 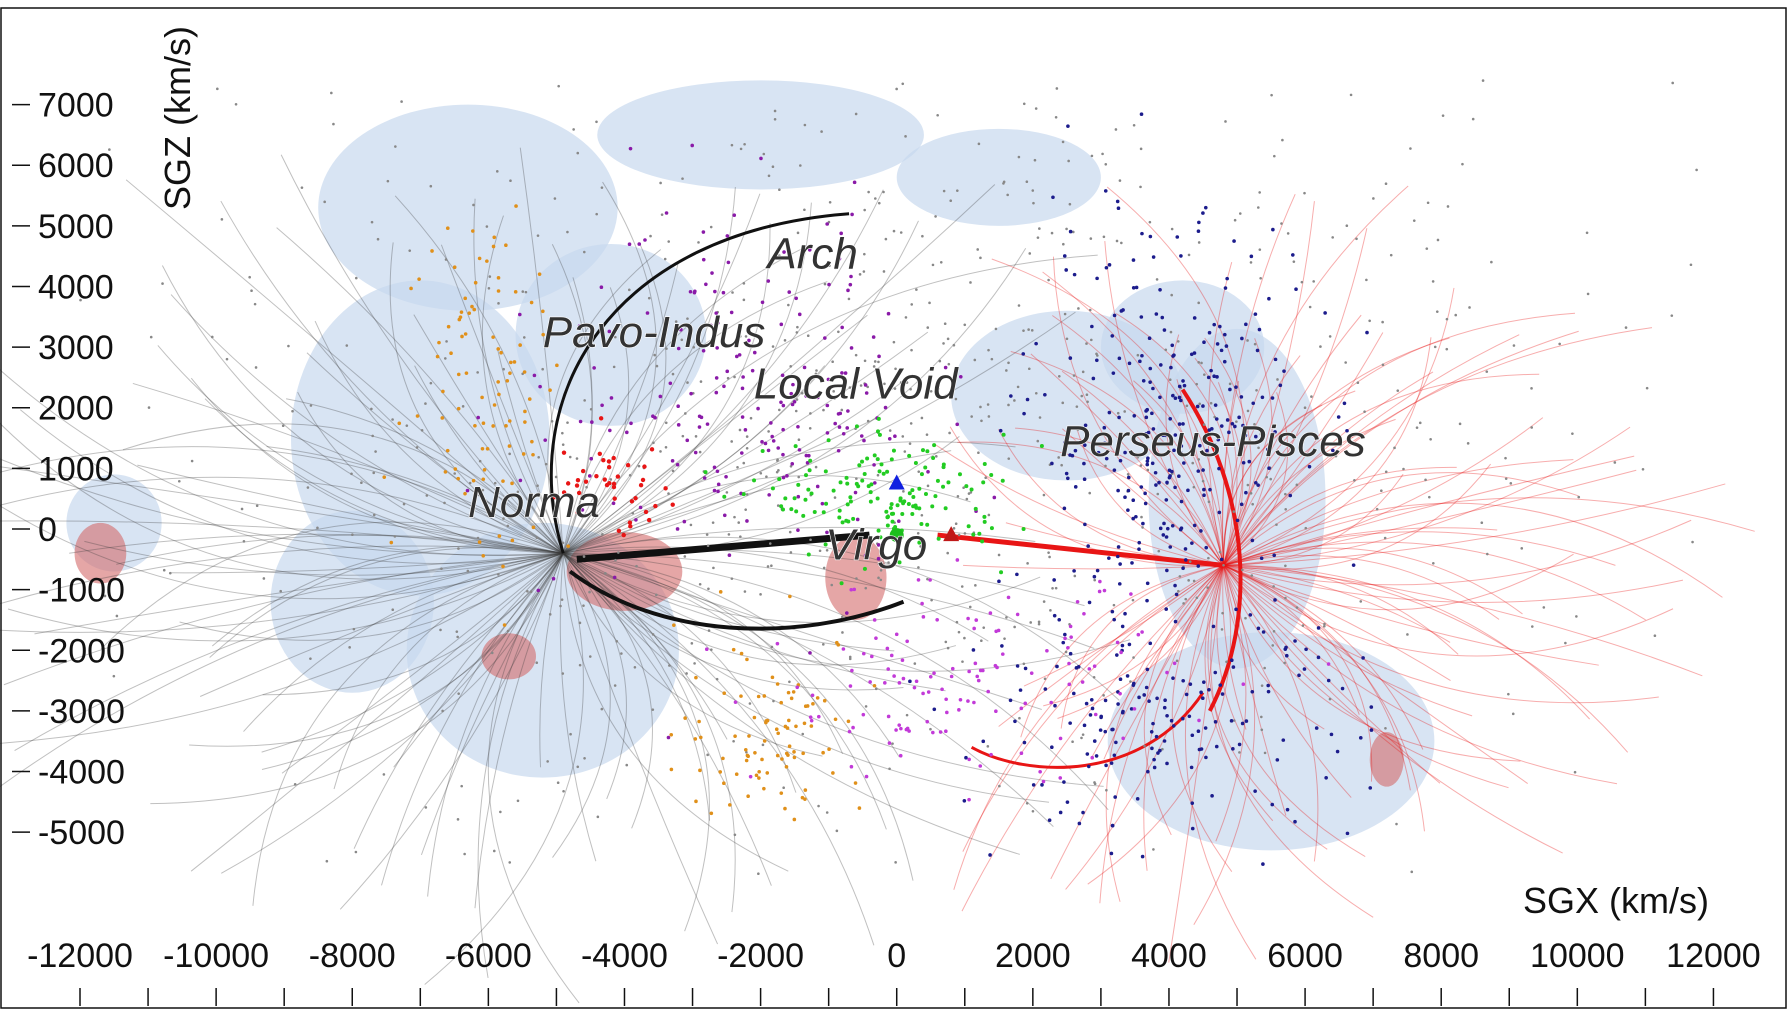 What do you see at coordinates (896, 535) in the screenshot?
I see `marker-circle` at bounding box center [896, 535].